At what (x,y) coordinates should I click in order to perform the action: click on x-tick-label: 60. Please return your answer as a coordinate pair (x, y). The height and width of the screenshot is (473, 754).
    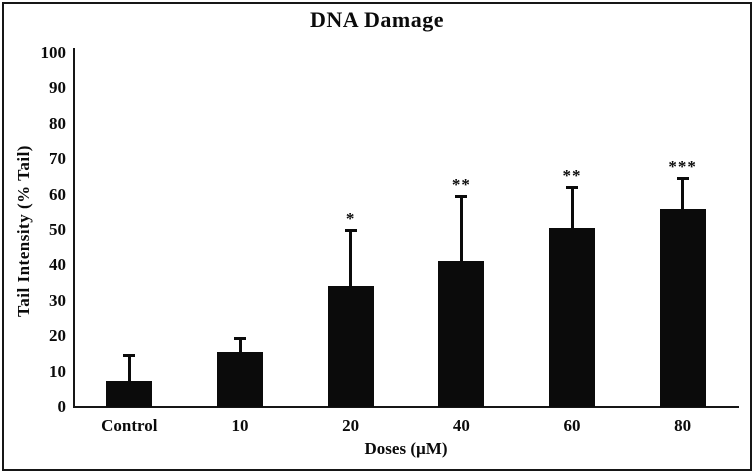
    Looking at the image, I should click on (572, 425).